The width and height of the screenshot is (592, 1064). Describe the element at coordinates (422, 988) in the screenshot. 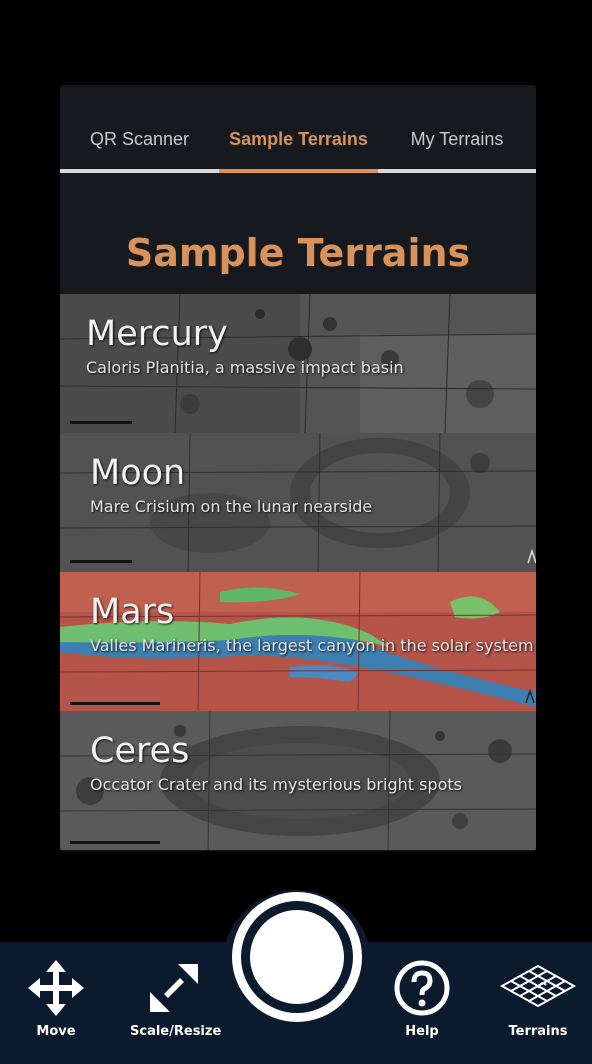

I see `help-question-icon` at that location.